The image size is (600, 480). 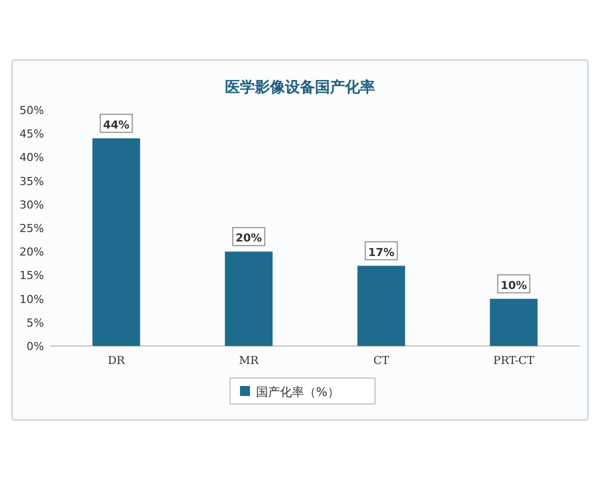 What do you see at coordinates (32, 275) in the screenshot?
I see `y-tick-label: 15%` at bounding box center [32, 275].